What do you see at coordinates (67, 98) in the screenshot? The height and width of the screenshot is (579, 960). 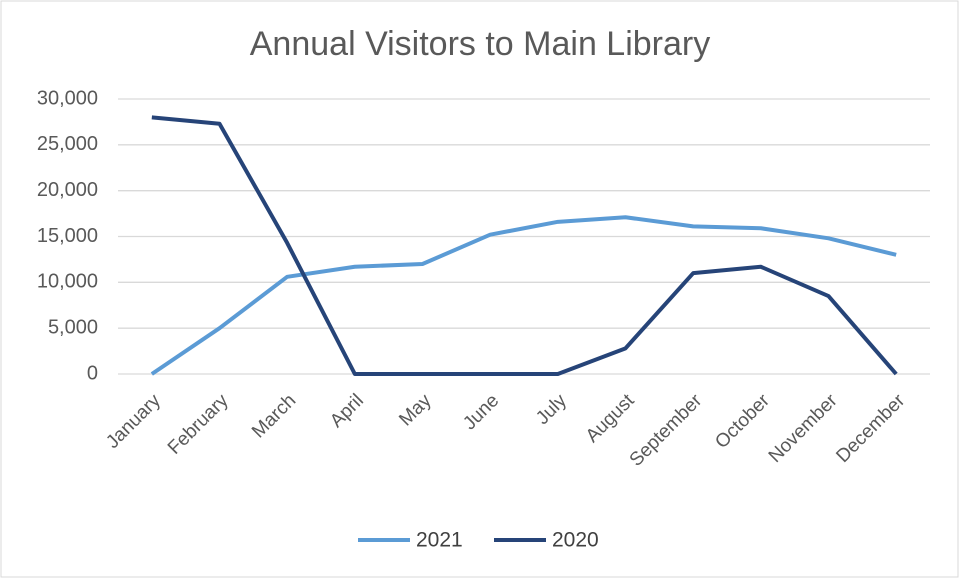 I see `y-tick-label: 30,000` at bounding box center [67, 98].